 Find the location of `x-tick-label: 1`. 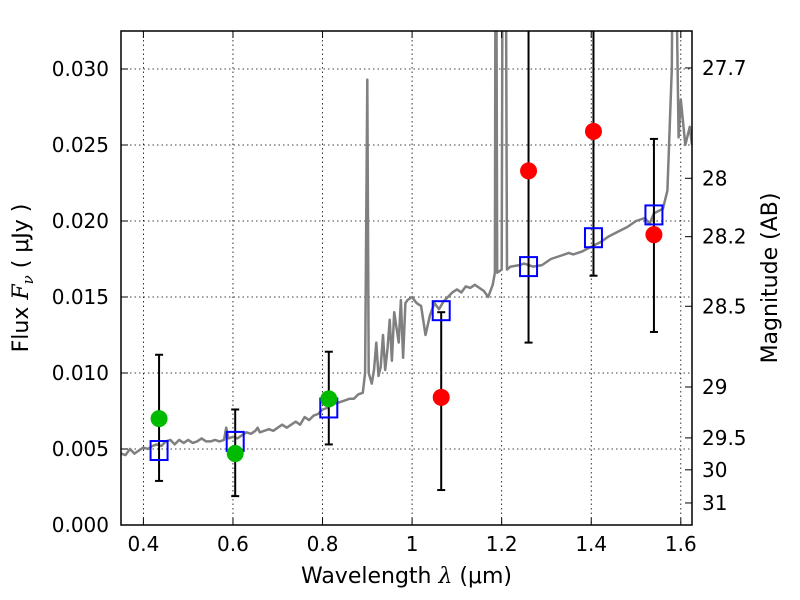

x-tick-label: 1 is located at coordinates (412, 544).